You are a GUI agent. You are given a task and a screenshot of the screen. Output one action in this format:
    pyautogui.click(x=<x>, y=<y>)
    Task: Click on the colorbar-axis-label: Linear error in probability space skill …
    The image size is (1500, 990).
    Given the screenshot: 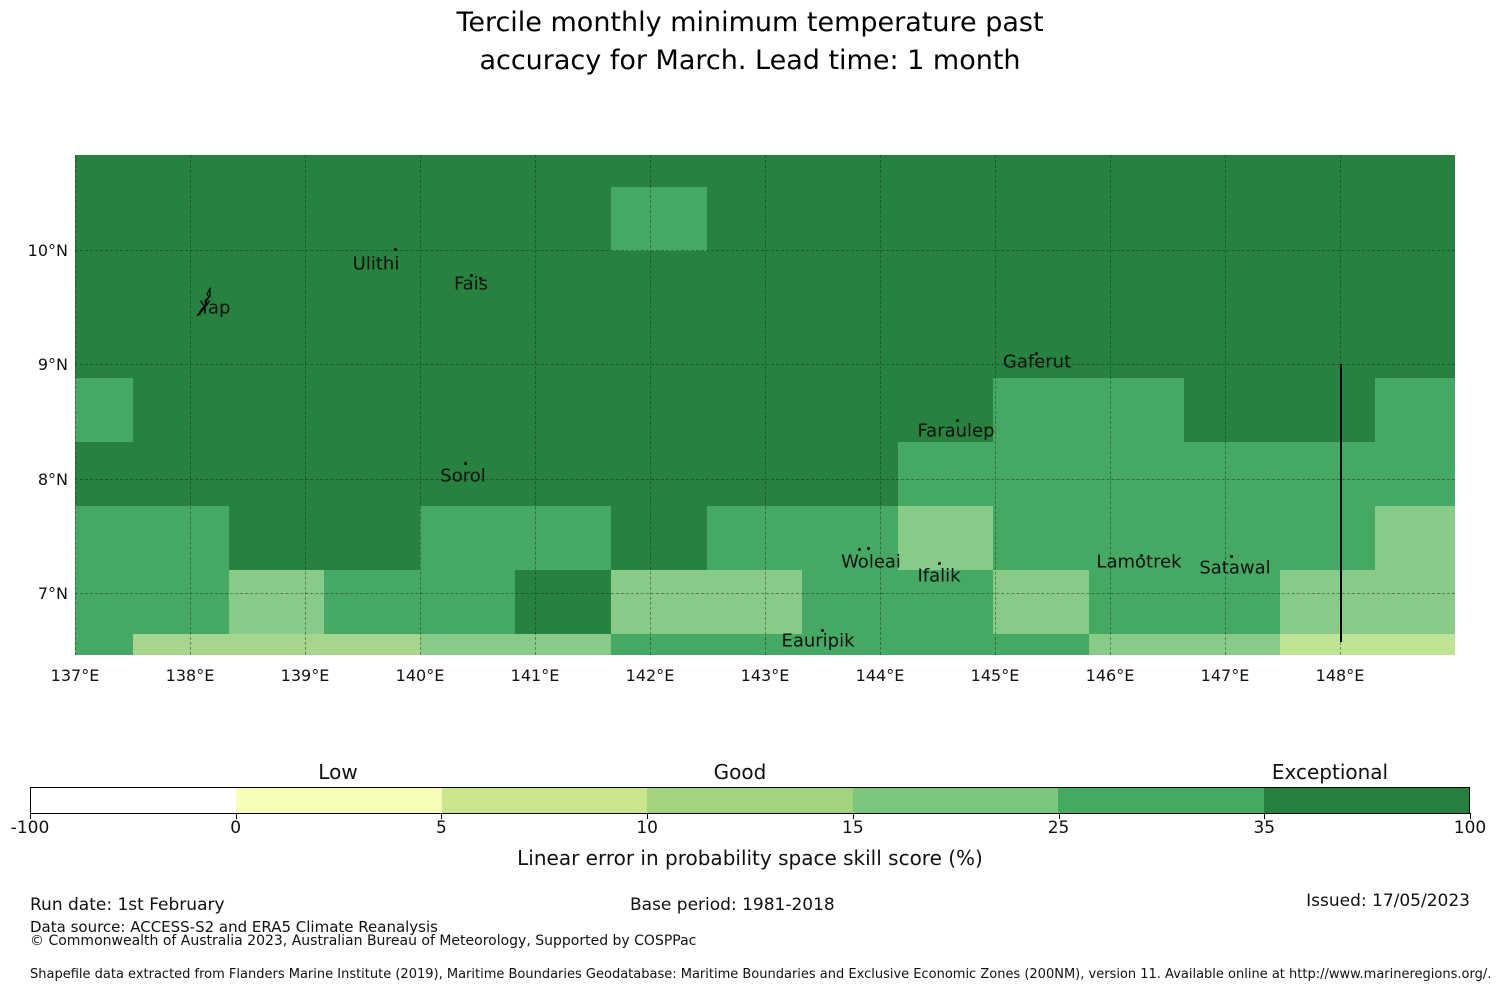 What is the action you would take?
    pyautogui.click(x=750, y=858)
    